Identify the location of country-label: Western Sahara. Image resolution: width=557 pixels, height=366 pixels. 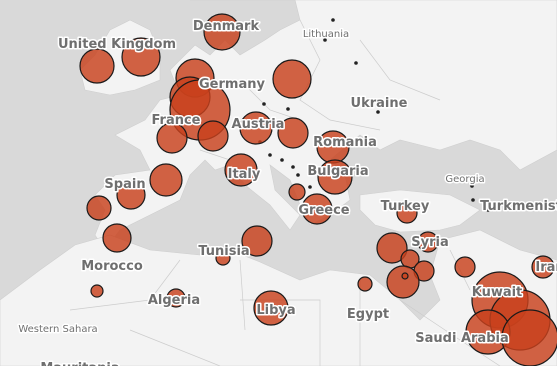
(57, 329).